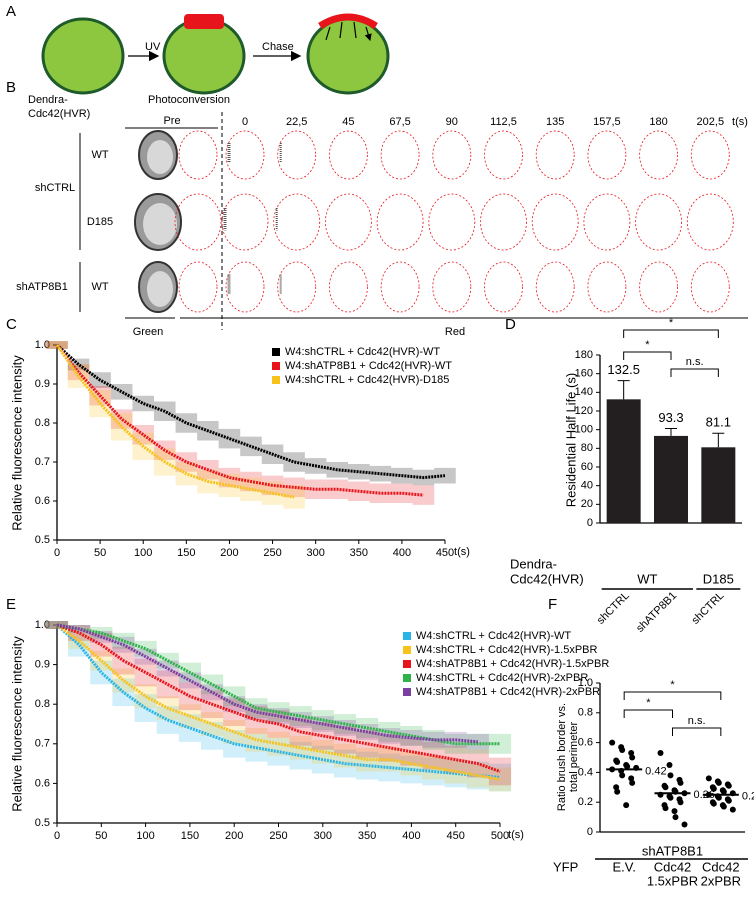  What do you see at coordinates (278, 836) in the screenshot?
I see `x-tick-label: 250` at bounding box center [278, 836].